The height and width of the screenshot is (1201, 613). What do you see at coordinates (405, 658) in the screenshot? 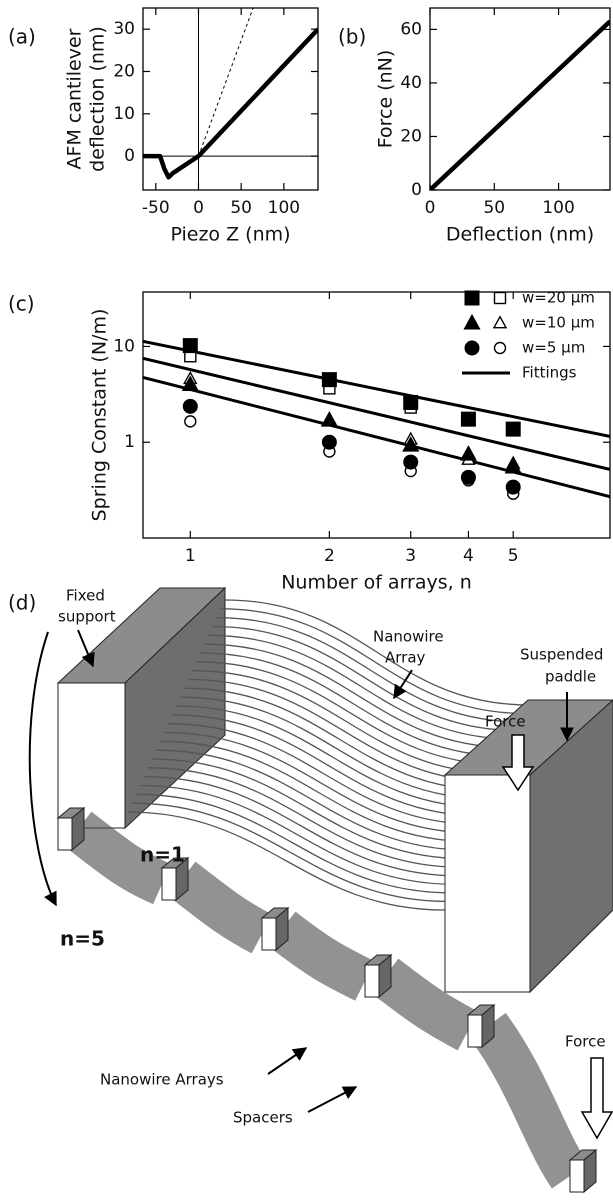
I see `label: Array` at bounding box center [405, 658].